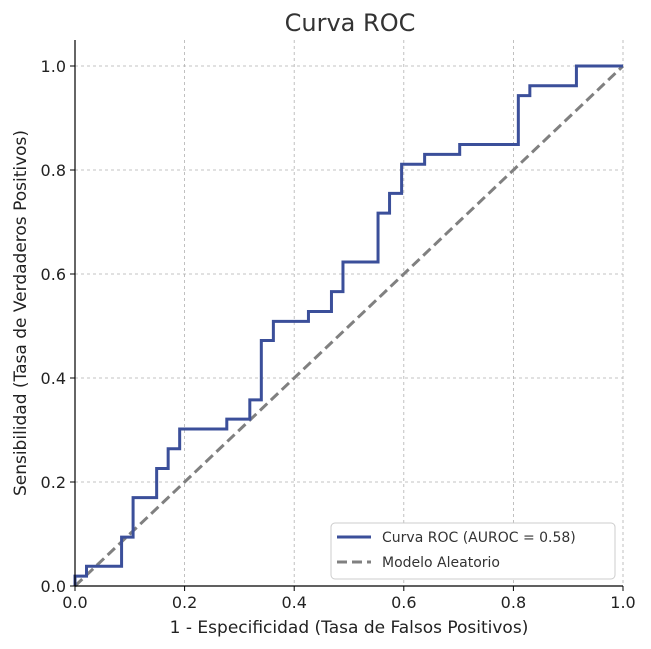 Image resolution: width=651 pixels, height=649 pixels. I want to click on x-tick-label-1: 0.2, so click(184, 602).